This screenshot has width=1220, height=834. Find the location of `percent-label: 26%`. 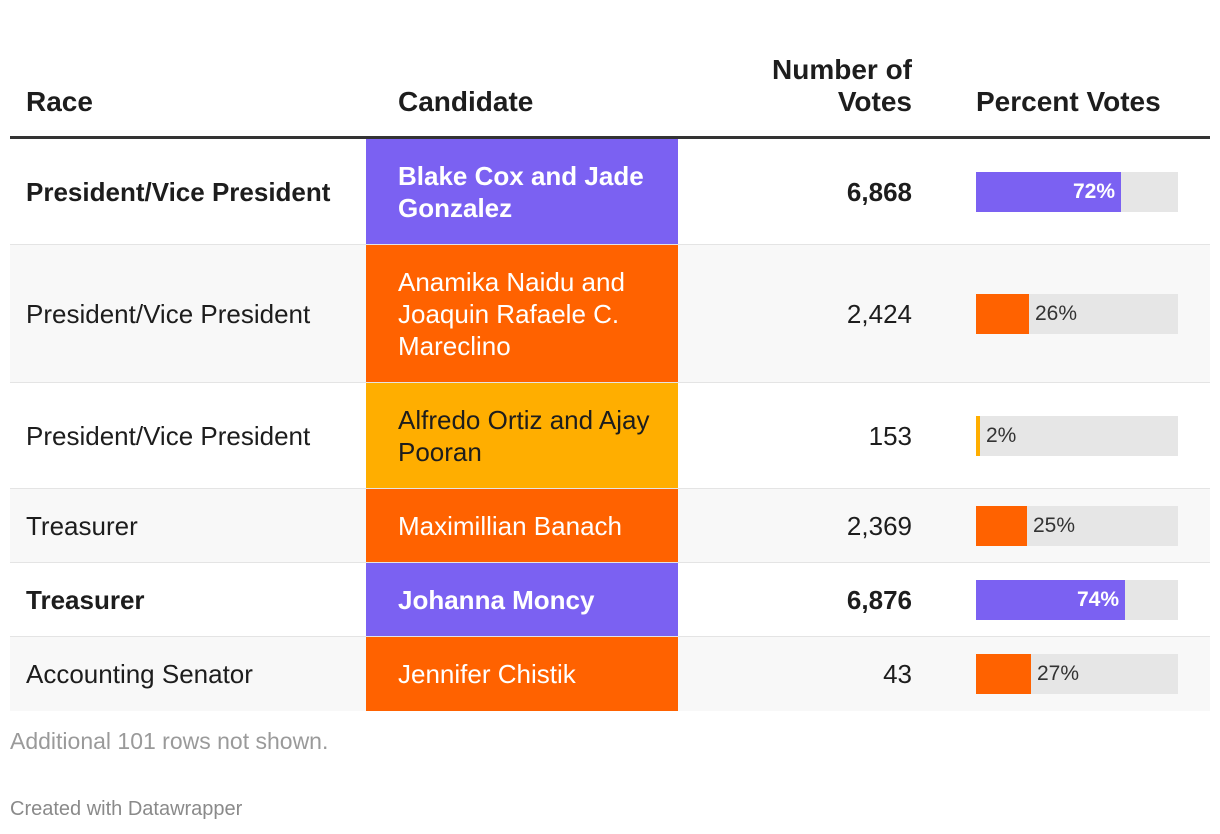

percent-label: 26% is located at coordinates (1056, 313).